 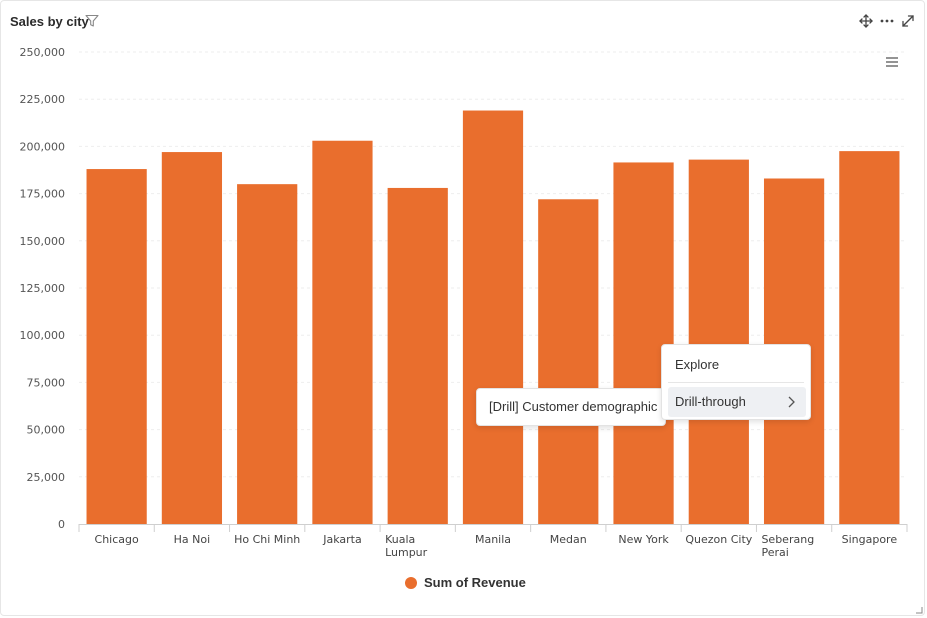 What do you see at coordinates (267, 539) in the screenshot?
I see `x-category-label: Ho Chi Minh` at bounding box center [267, 539].